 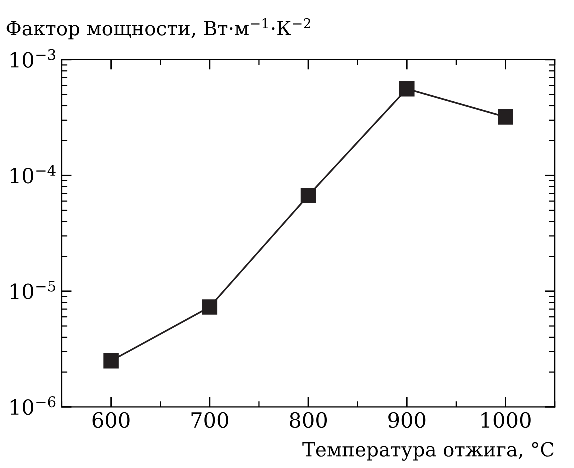 I want to click on x-tick-label: 900, so click(x=407, y=420).